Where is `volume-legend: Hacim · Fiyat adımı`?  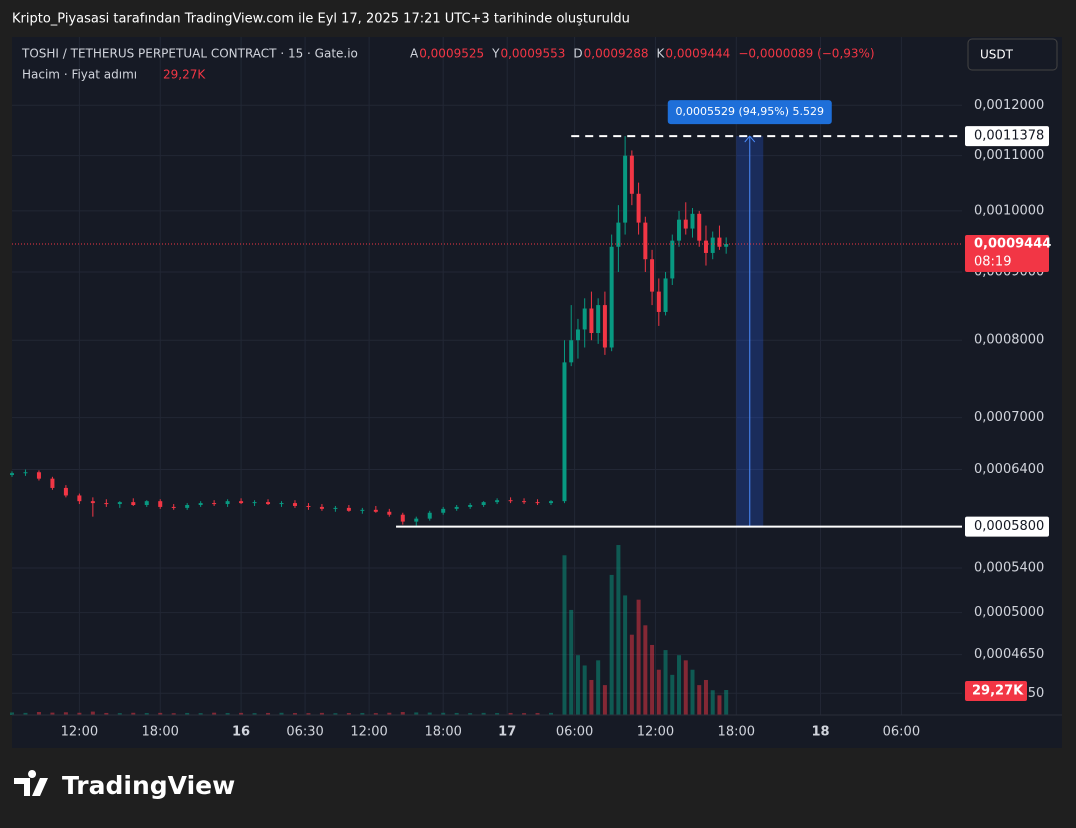 volume-legend: Hacim · Fiyat adımı is located at coordinates (79, 75).